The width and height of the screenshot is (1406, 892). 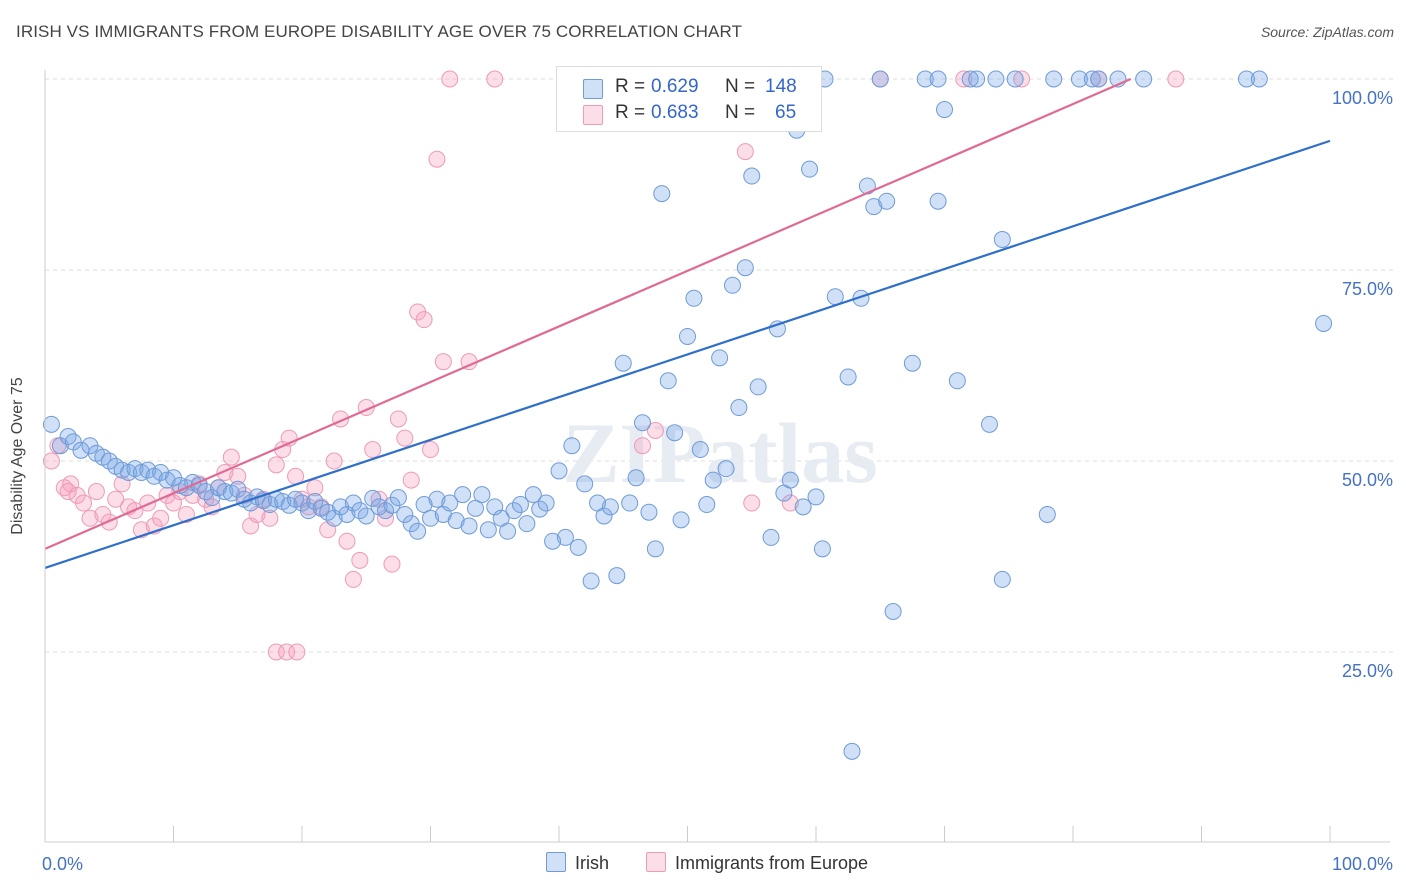 What do you see at coordinates (556, 862) in the screenshot?
I see `irish-legend-swatch` at bounding box center [556, 862].